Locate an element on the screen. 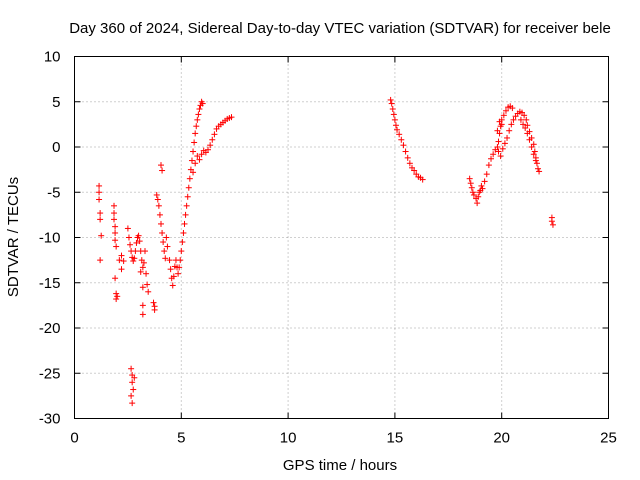  y-tick-label: -5 is located at coordinates (53, 192).